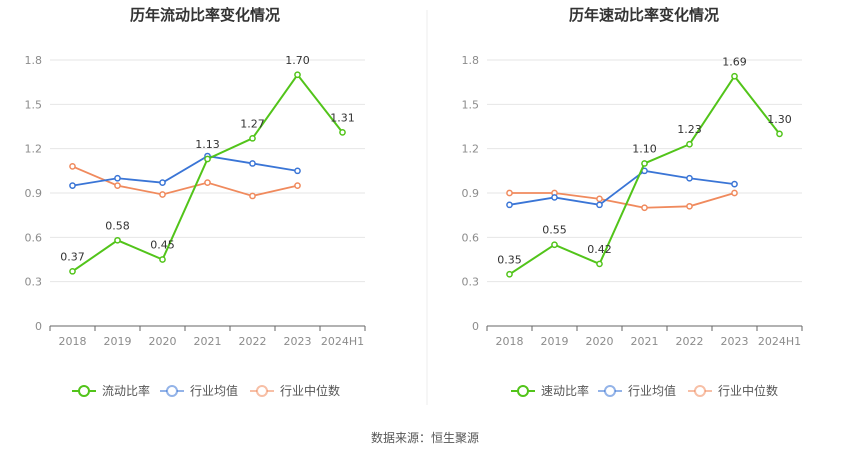  I want to click on data-label: 1.30, so click(779, 119).